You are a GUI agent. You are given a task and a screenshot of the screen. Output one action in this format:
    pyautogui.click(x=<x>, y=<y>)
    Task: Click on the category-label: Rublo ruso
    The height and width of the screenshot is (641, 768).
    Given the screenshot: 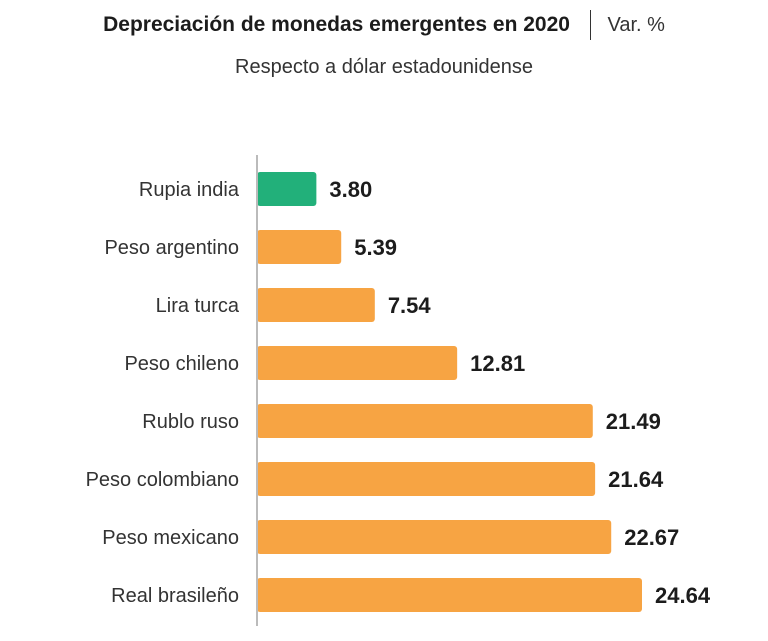 What is the action you would take?
    pyautogui.click(x=190, y=422)
    